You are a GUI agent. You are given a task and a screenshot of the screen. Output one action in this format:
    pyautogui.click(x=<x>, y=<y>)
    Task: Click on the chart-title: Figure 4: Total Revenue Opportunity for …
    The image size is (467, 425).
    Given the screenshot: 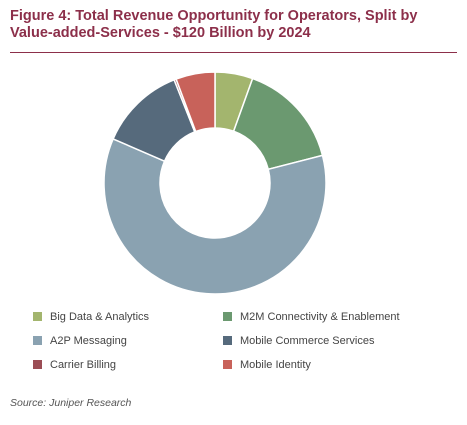 What is the action you would take?
    pyautogui.click(x=214, y=24)
    